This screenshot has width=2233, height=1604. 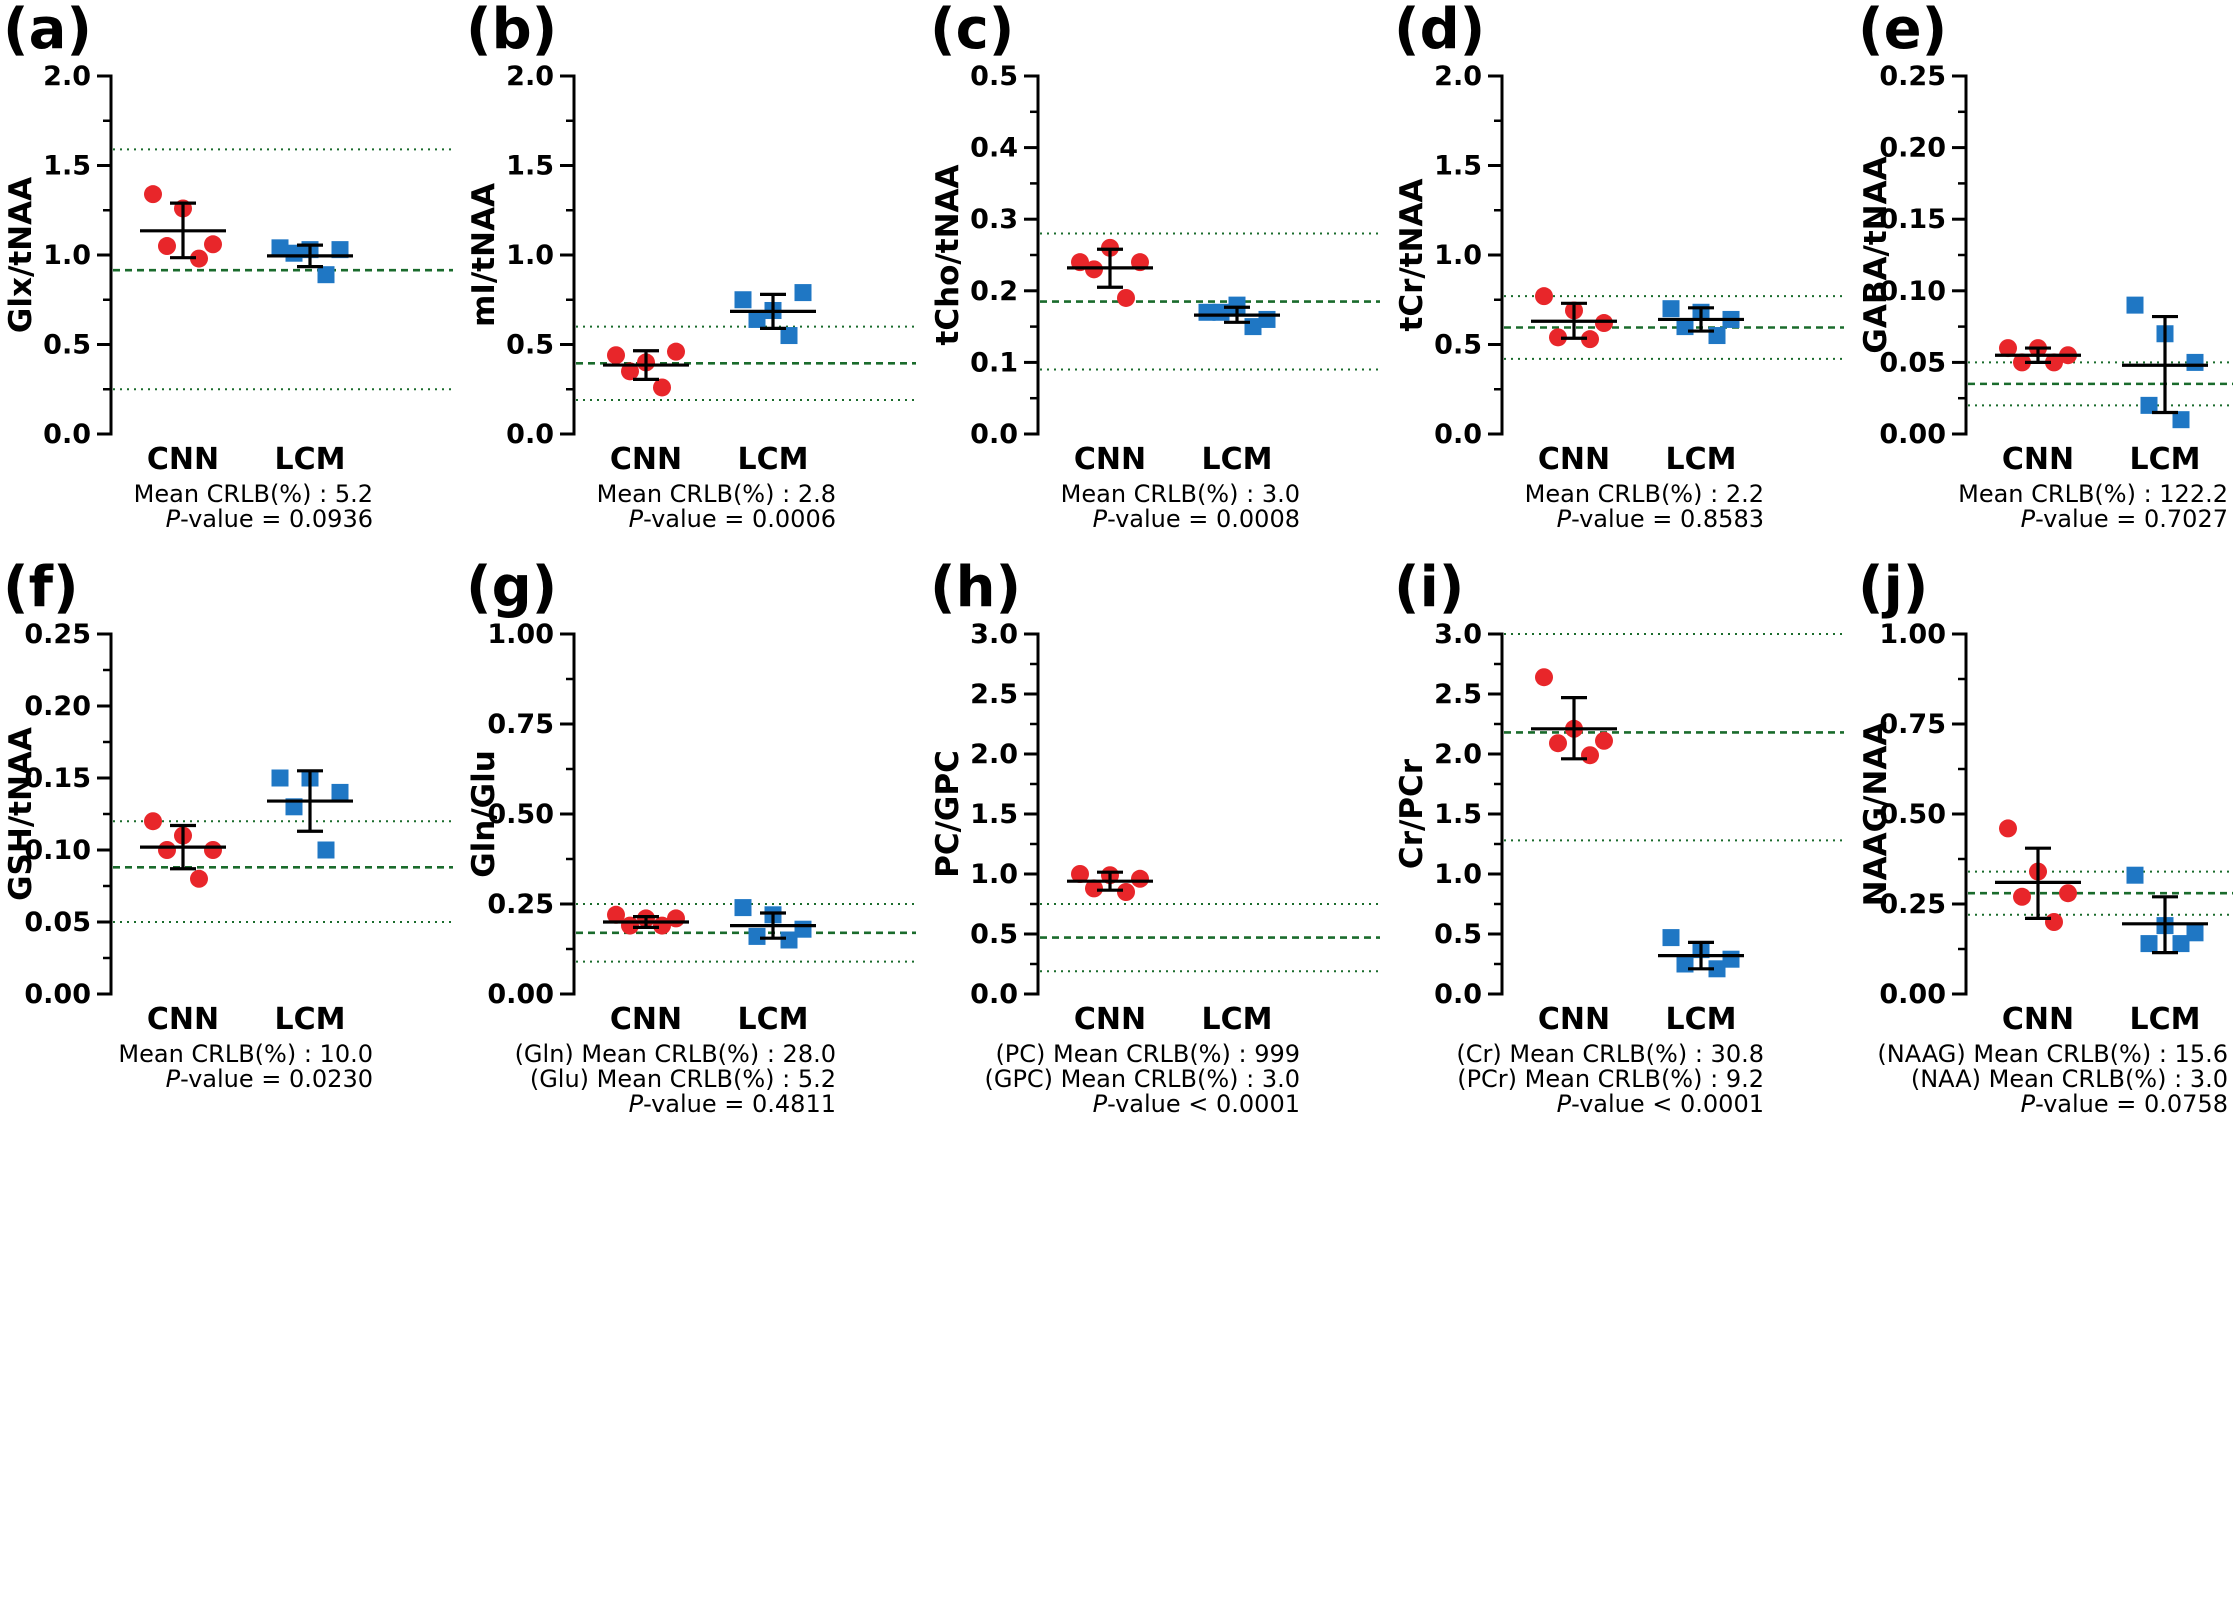 What do you see at coordinates (1912, 724) in the screenshot?
I see `y-tick-label: 0.75` at bounding box center [1912, 724].